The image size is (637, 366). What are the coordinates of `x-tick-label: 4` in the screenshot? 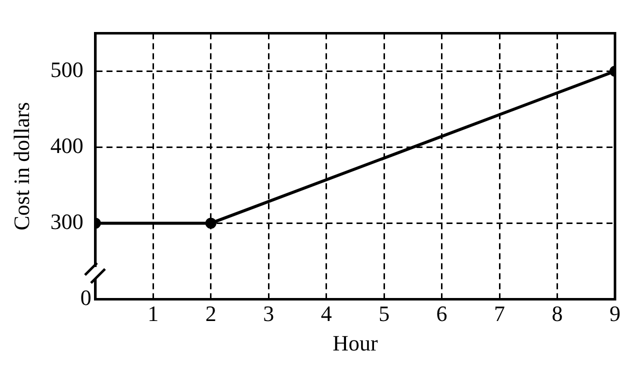 It's located at (326, 313).